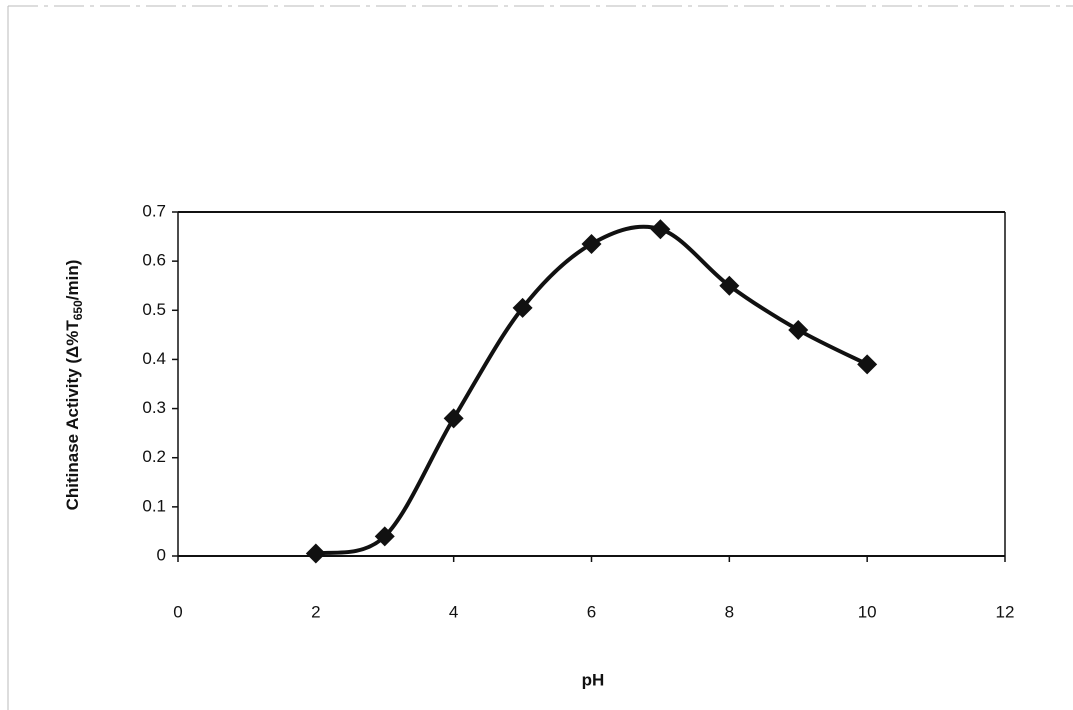  I want to click on y-label-subscript: 650, so click(78, 310).